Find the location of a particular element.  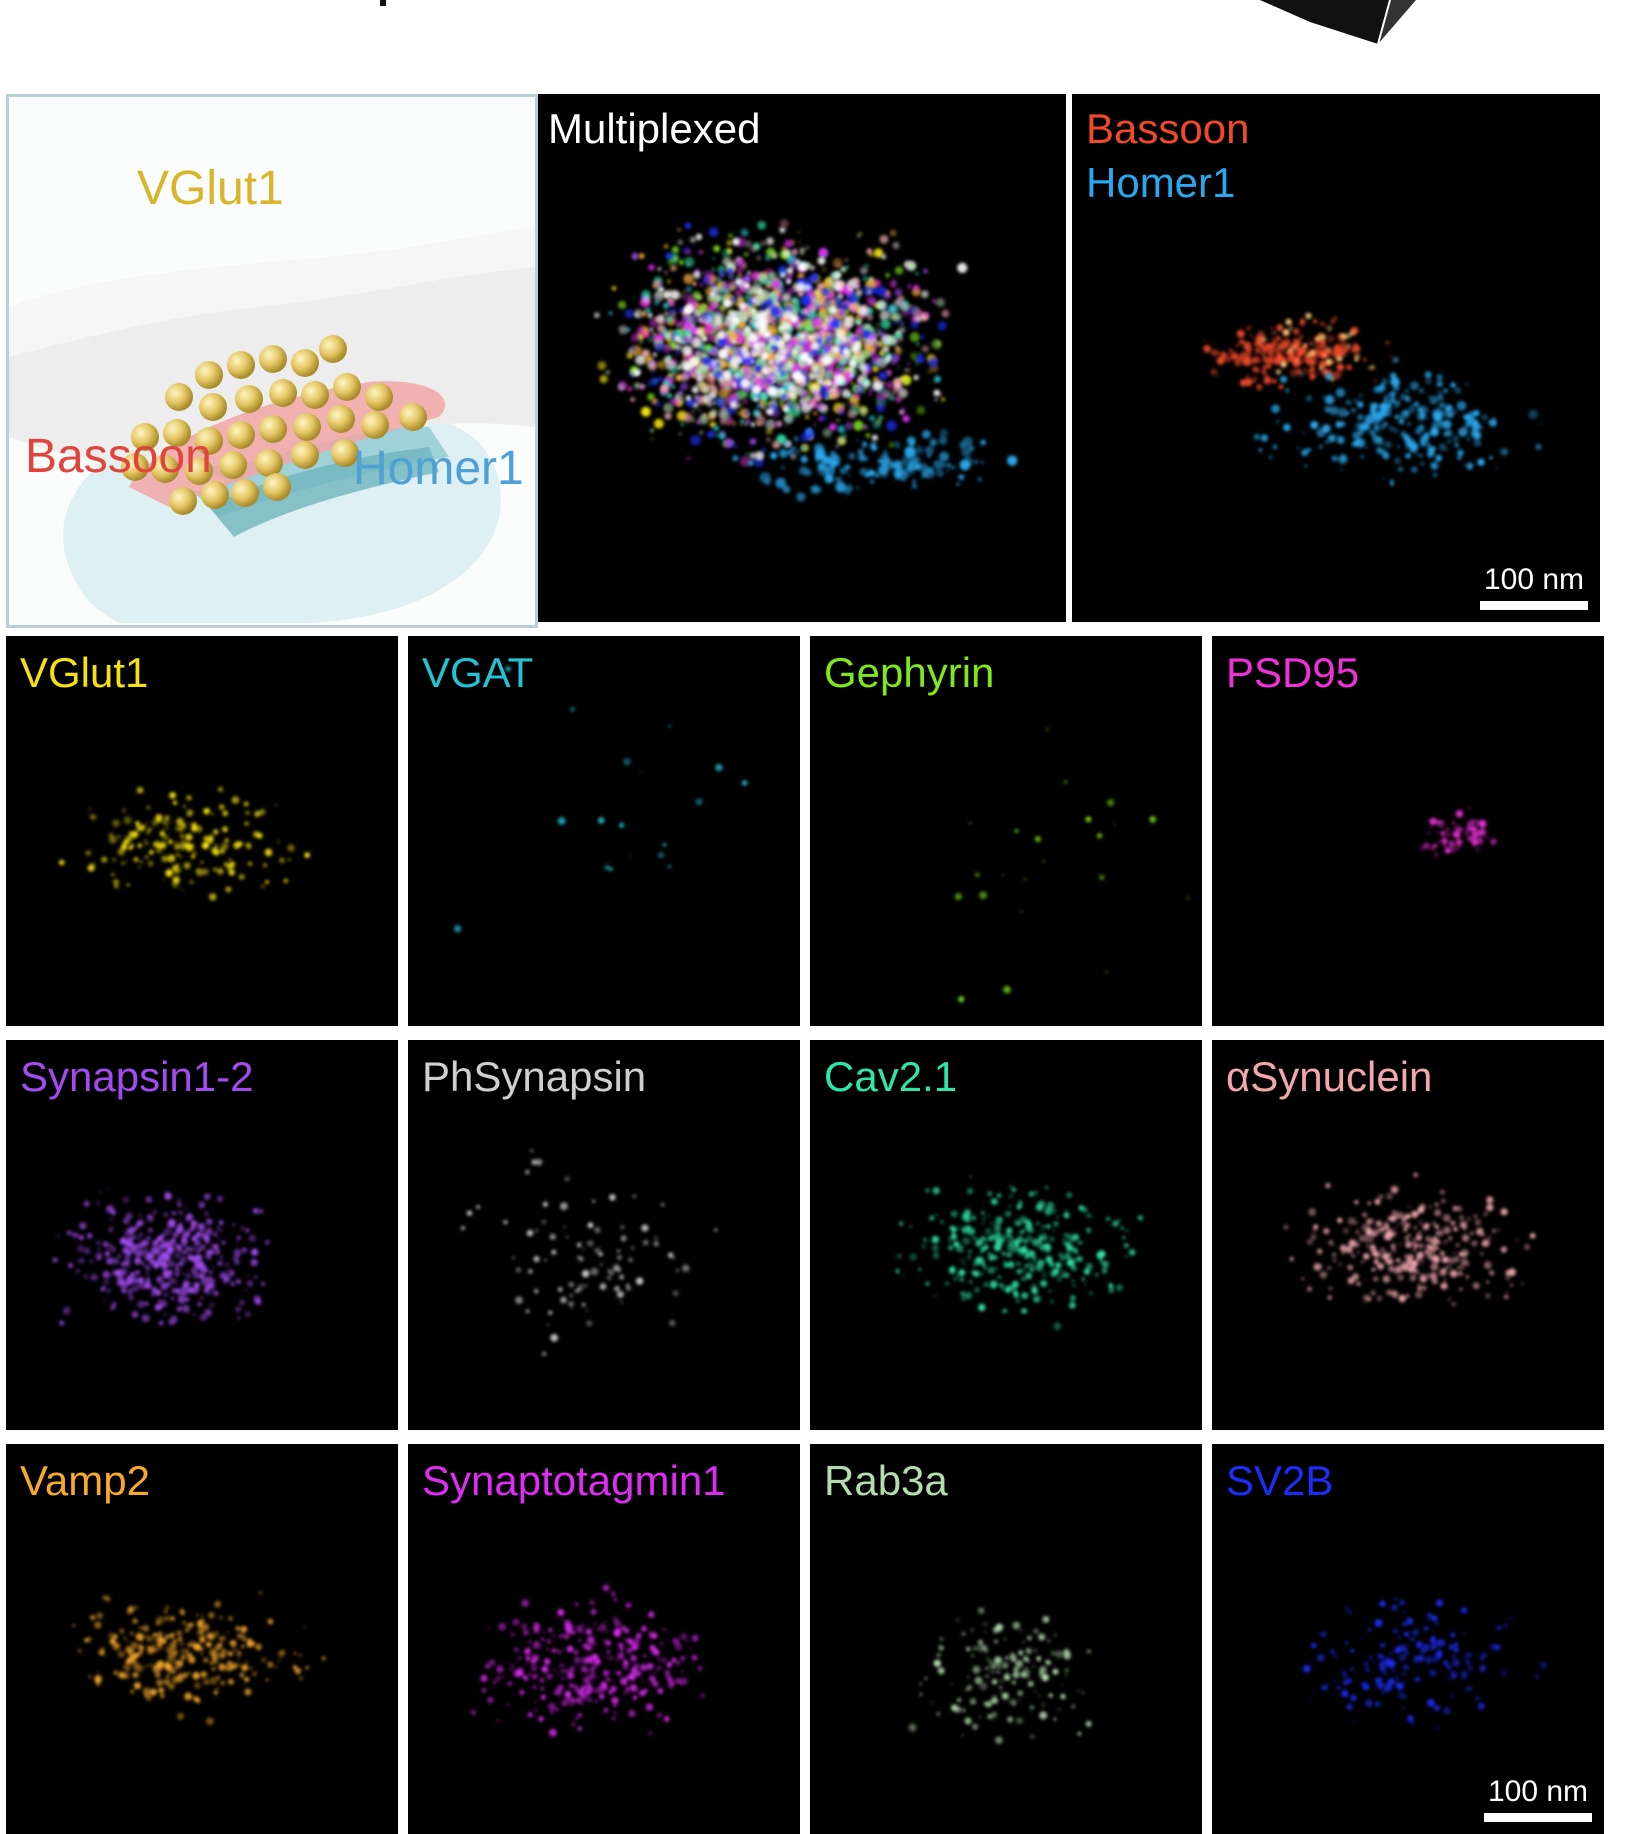

marker-label: Vamp2 is located at coordinates (85, 1481).